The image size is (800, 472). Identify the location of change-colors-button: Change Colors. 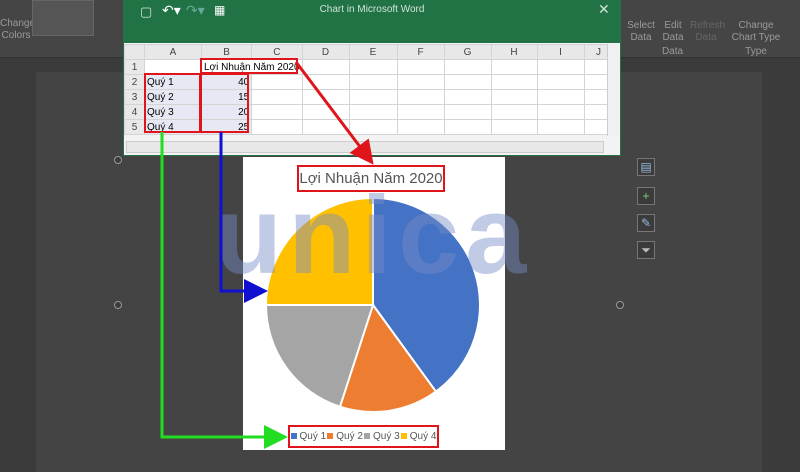
(18, 29).